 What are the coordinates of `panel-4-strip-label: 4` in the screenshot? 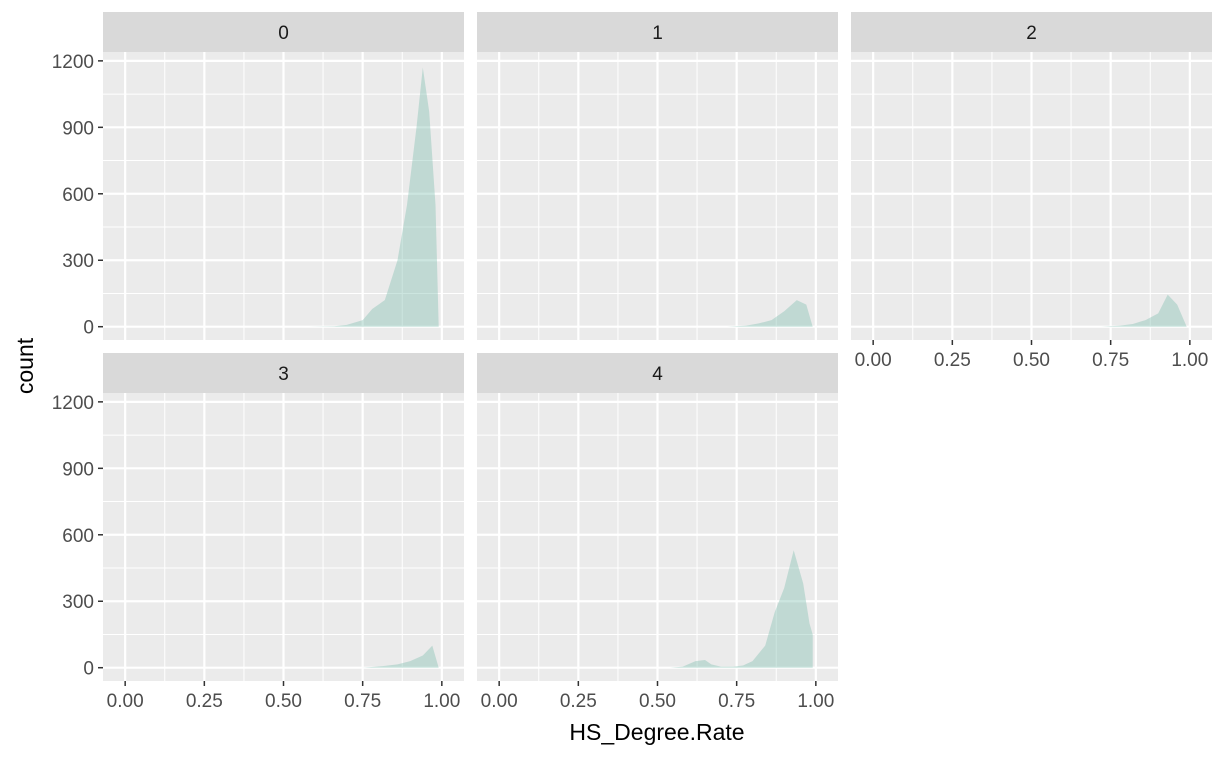 It's located at (657, 374).